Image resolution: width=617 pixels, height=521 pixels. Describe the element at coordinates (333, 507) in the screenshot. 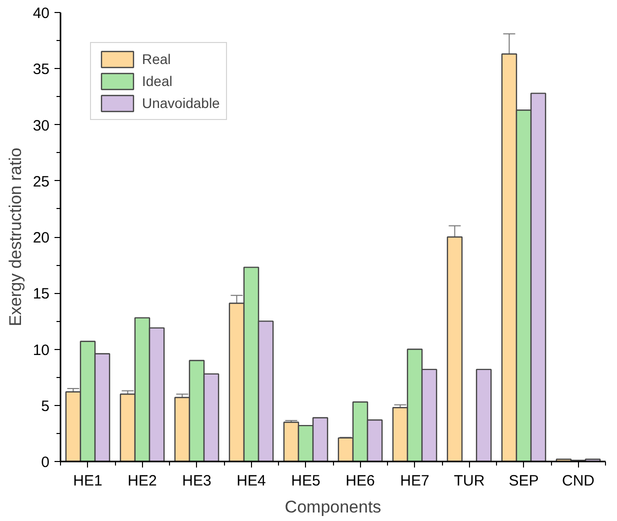

I see `x-axis-title: Components` at that location.